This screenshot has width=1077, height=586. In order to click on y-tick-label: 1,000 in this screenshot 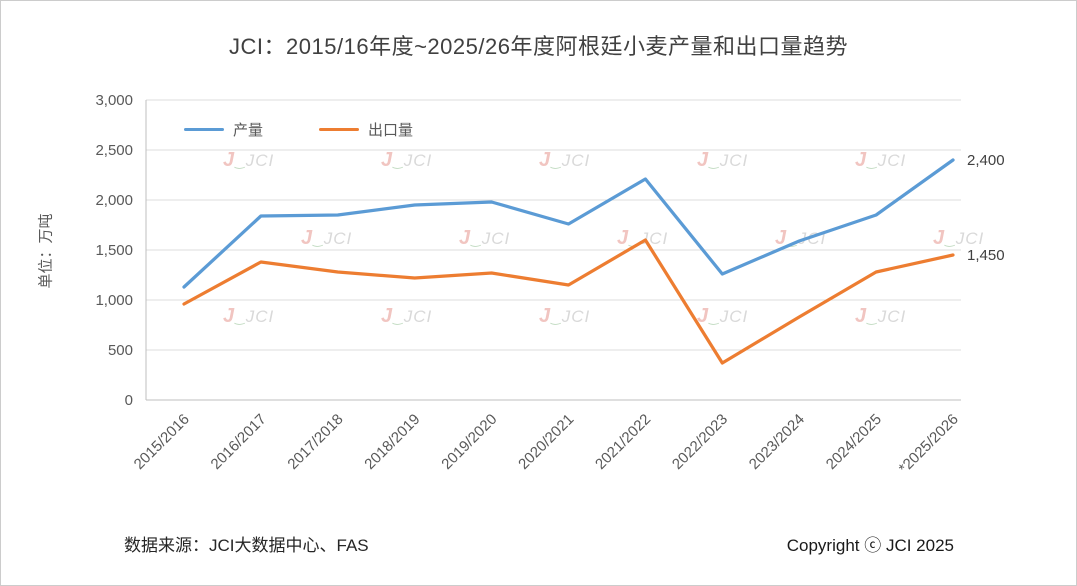, I will do `click(114, 300)`.